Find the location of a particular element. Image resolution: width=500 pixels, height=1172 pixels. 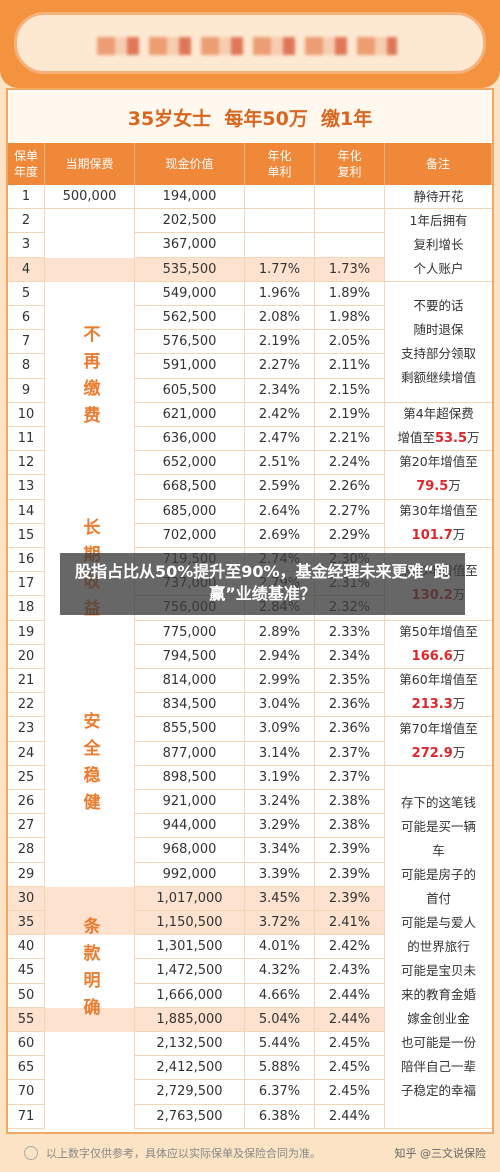

year-text: 55 is located at coordinates (26, 1019).